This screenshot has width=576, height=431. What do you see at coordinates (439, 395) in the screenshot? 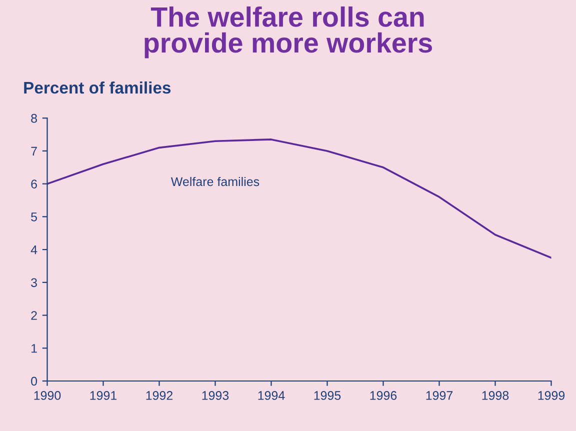
I see `x-tick-label: 1997` at bounding box center [439, 395].